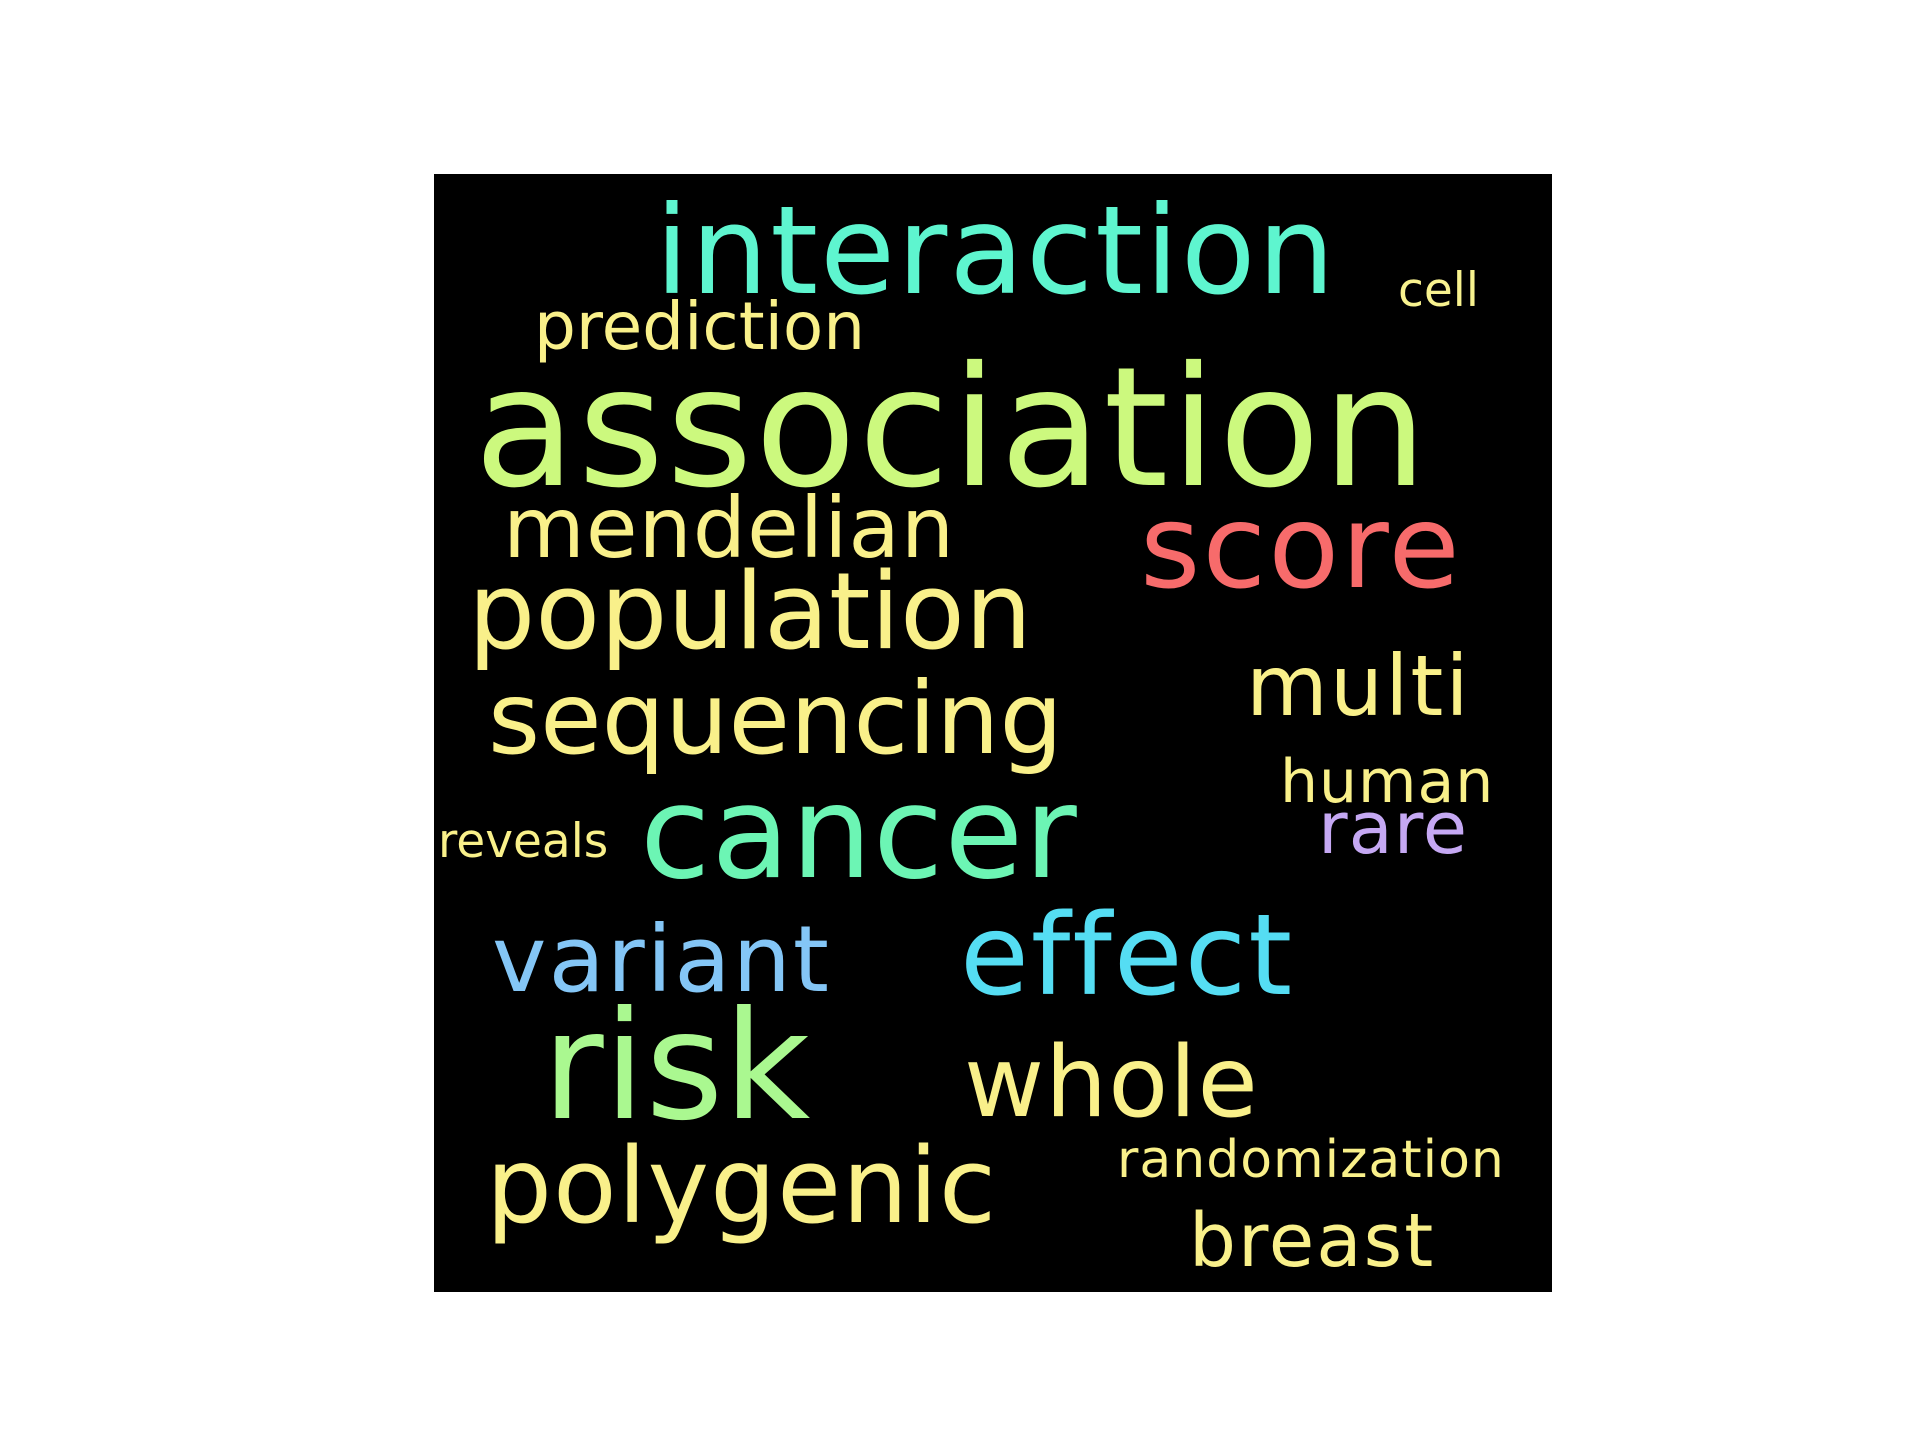 The width and height of the screenshot is (1920, 1440). I want to click on word-mendelian: mendelian, so click(729, 528).